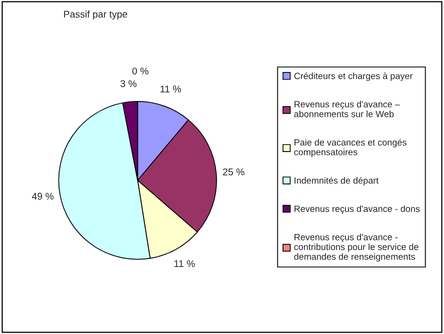  Describe the element at coordinates (336, 181) in the screenshot. I see `legend-label: Indemnités de départ` at that location.